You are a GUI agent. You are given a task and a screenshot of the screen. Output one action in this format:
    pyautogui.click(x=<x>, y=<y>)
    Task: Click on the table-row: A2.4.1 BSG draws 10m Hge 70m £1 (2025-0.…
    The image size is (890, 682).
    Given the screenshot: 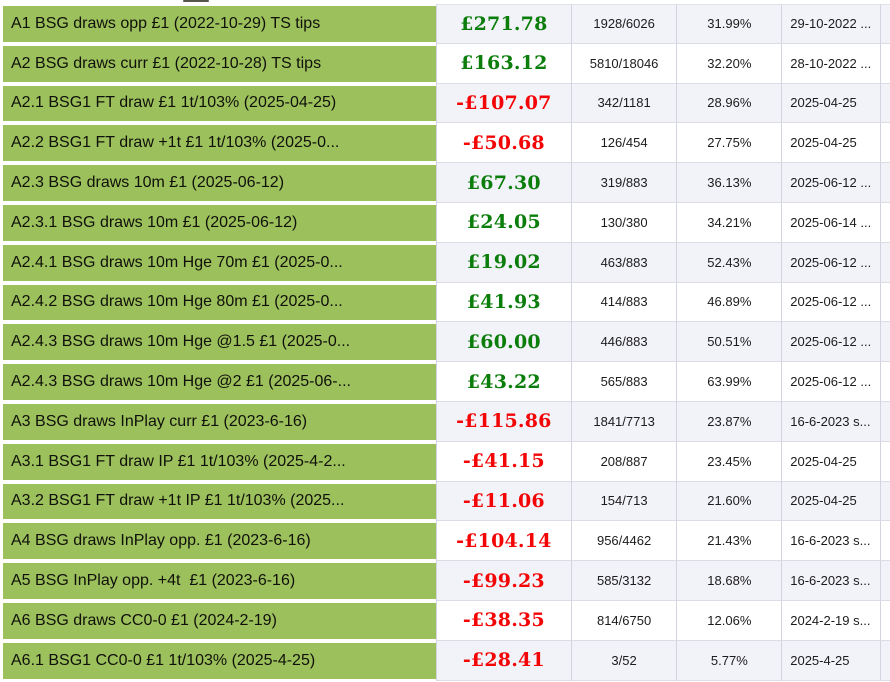 What is the action you would take?
    pyautogui.click(x=445, y=262)
    